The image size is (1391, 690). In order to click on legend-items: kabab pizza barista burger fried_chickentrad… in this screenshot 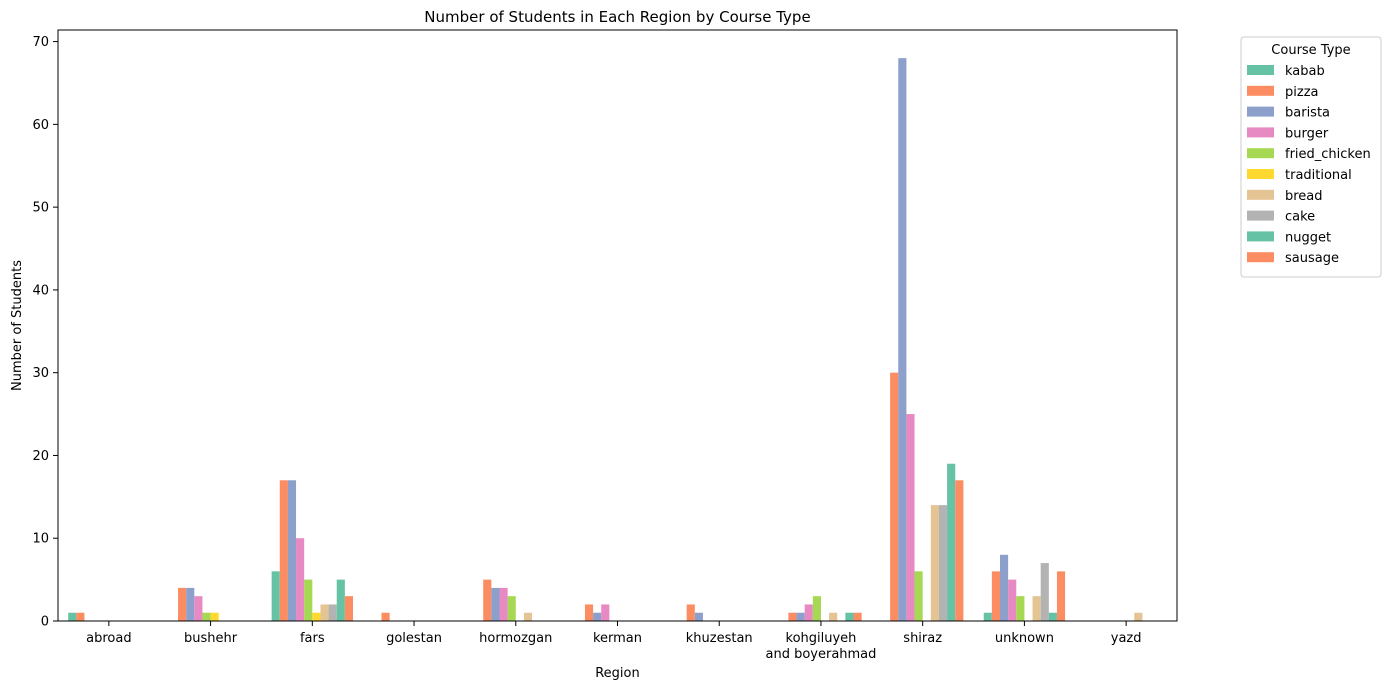, I will do `click(1309, 165)`.